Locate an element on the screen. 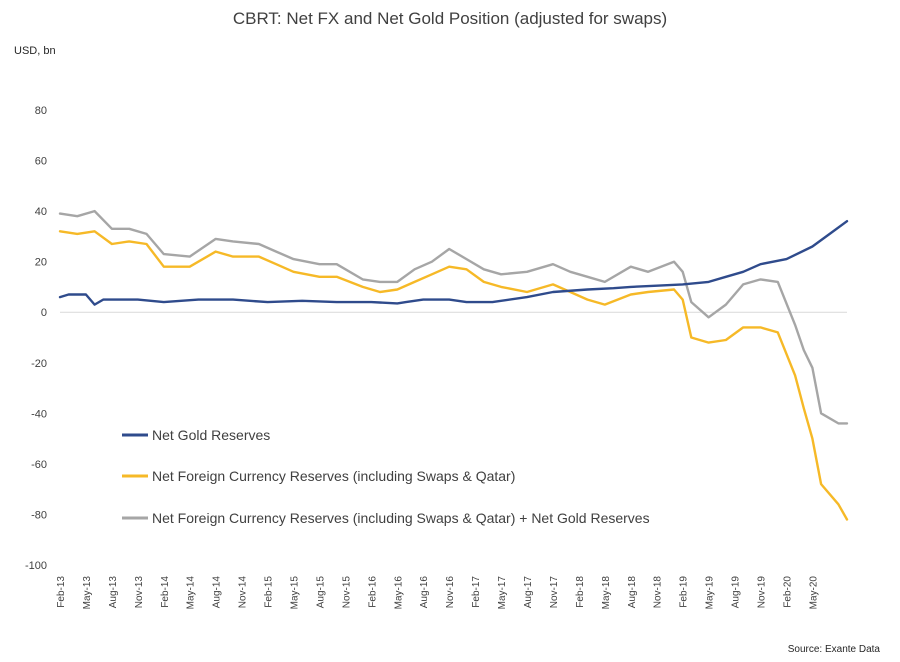 The image size is (900, 662). x-tick-label: Nov-14 is located at coordinates (243, 592).